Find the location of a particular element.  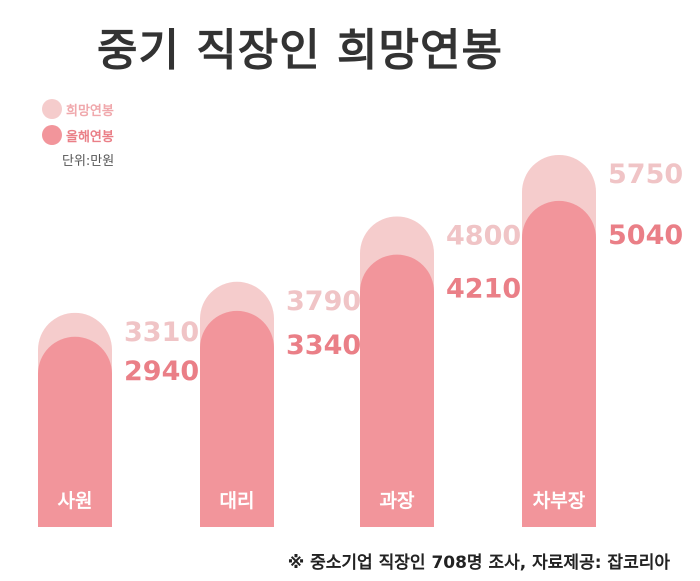

value-label-current-0: 2940 is located at coordinates (161, 371).